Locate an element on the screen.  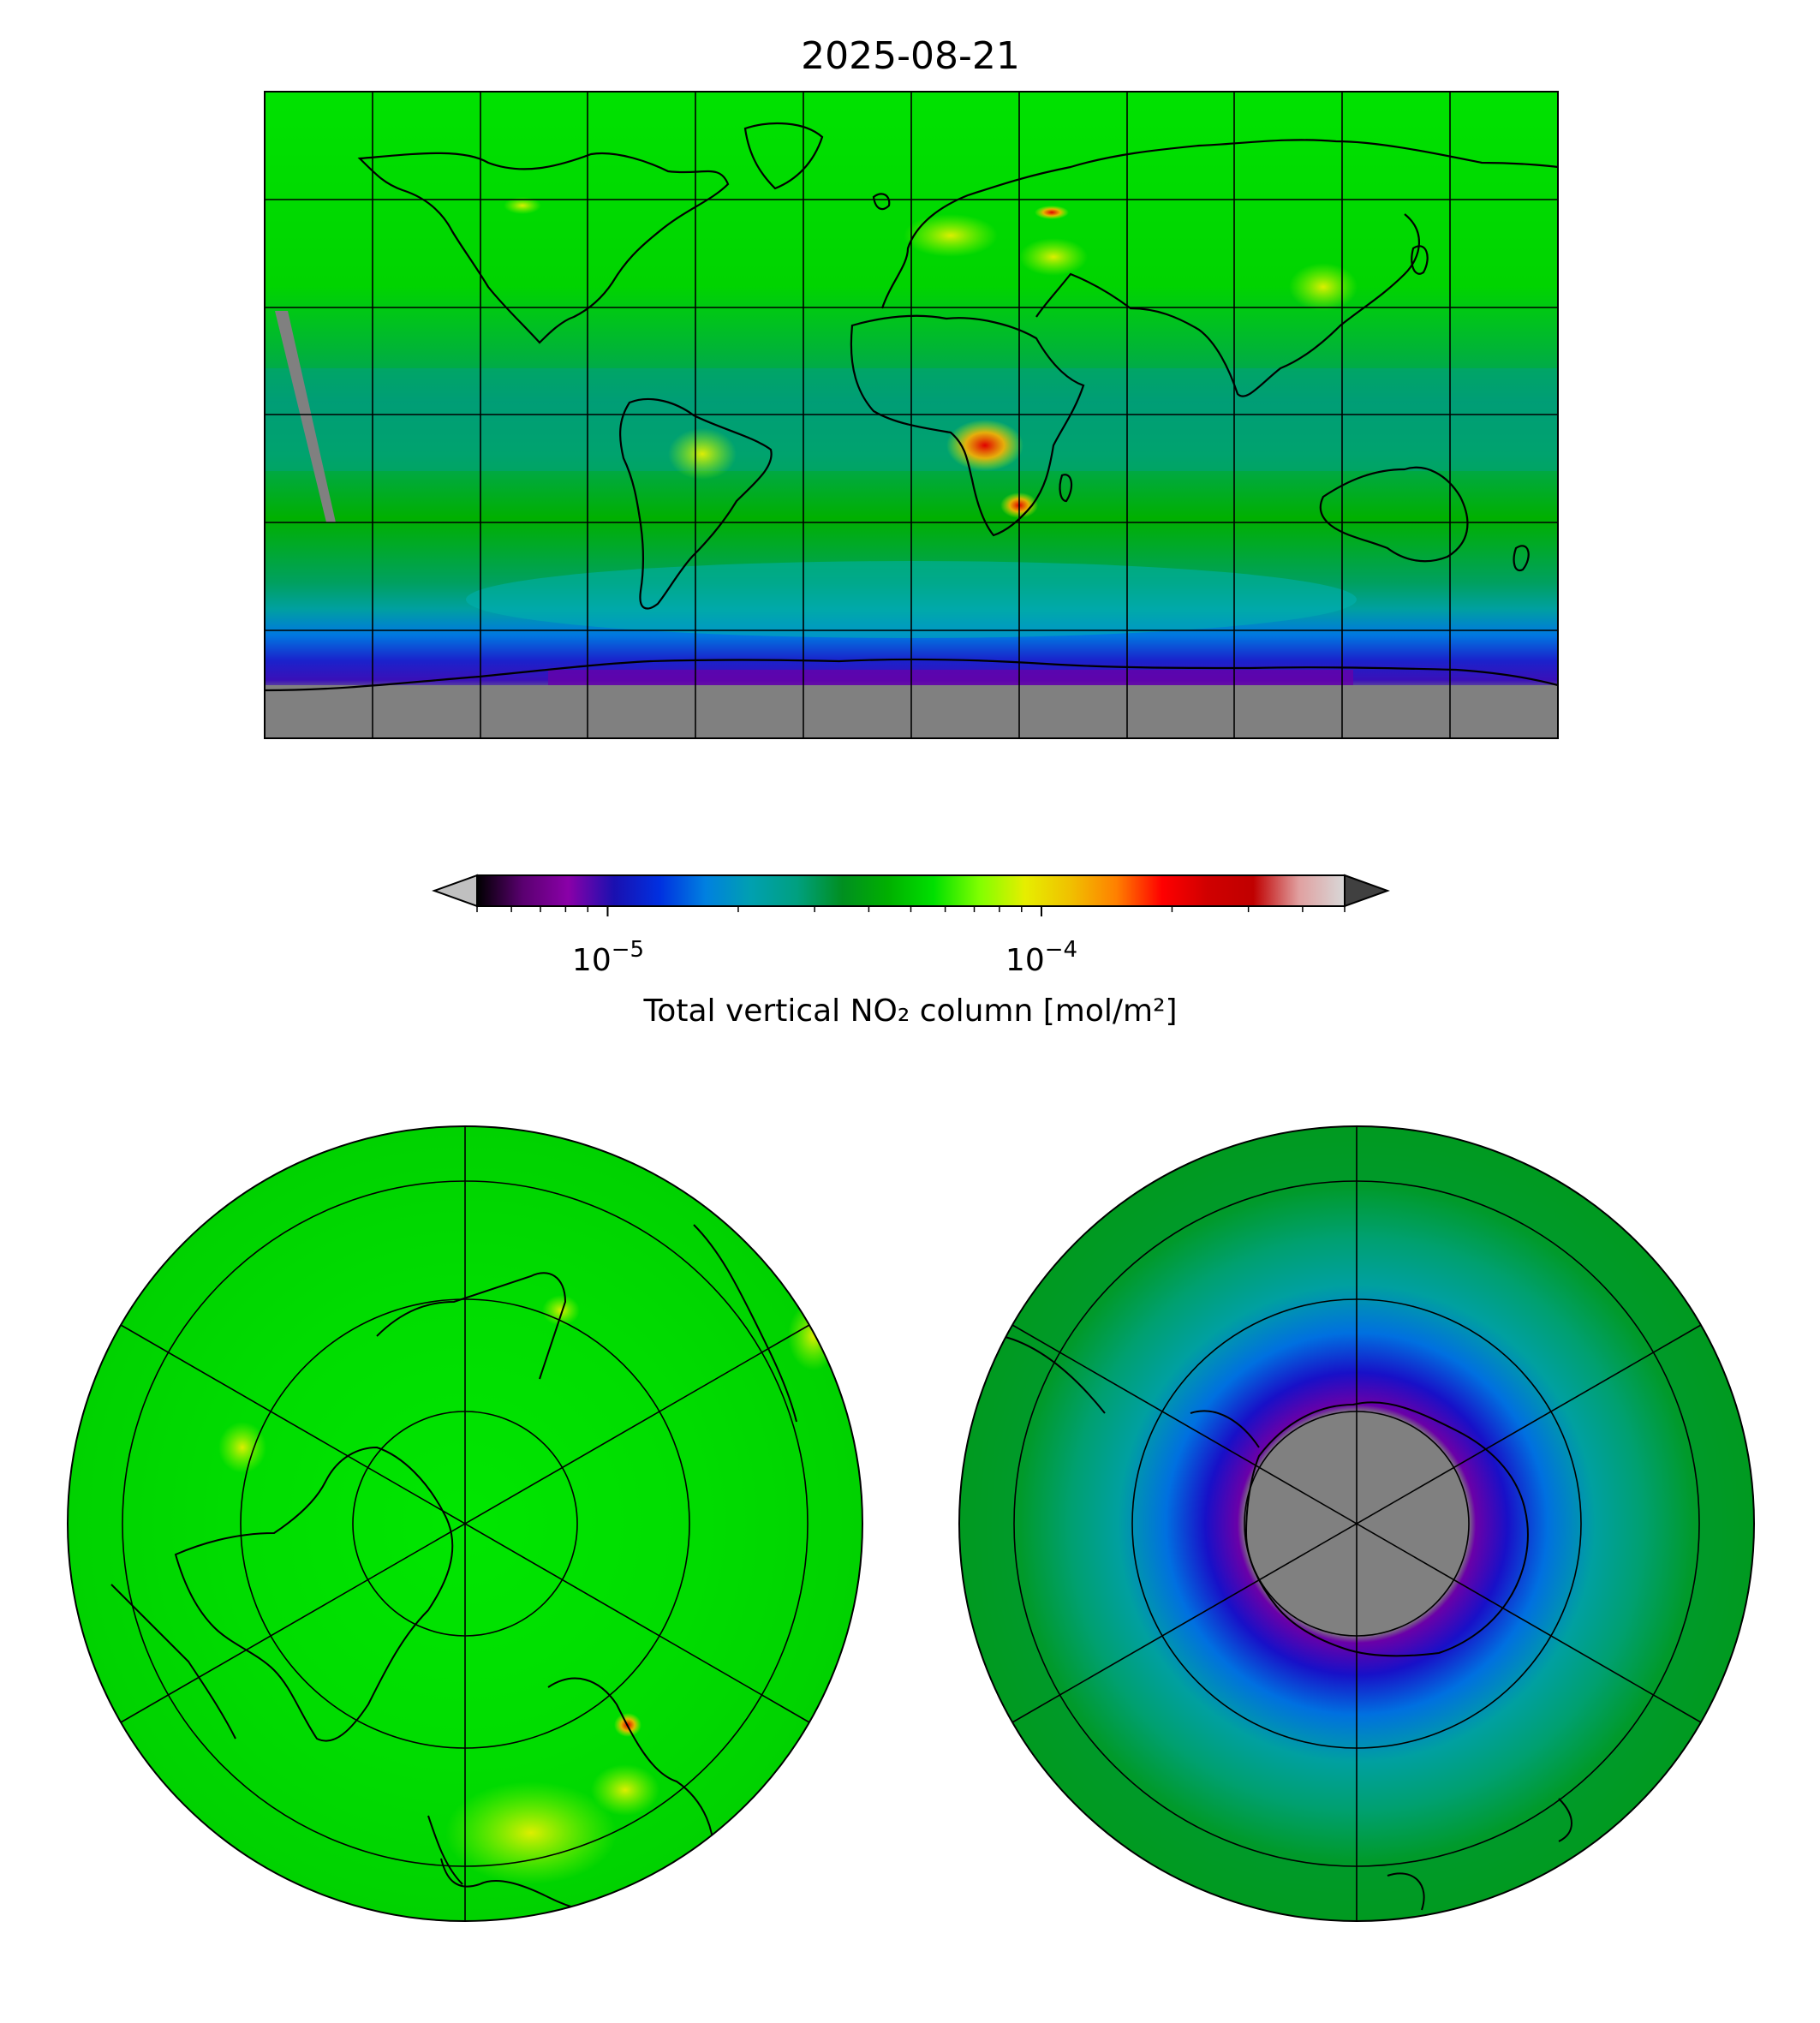
colorbar-under-extension is located at coordinates (455, 891).